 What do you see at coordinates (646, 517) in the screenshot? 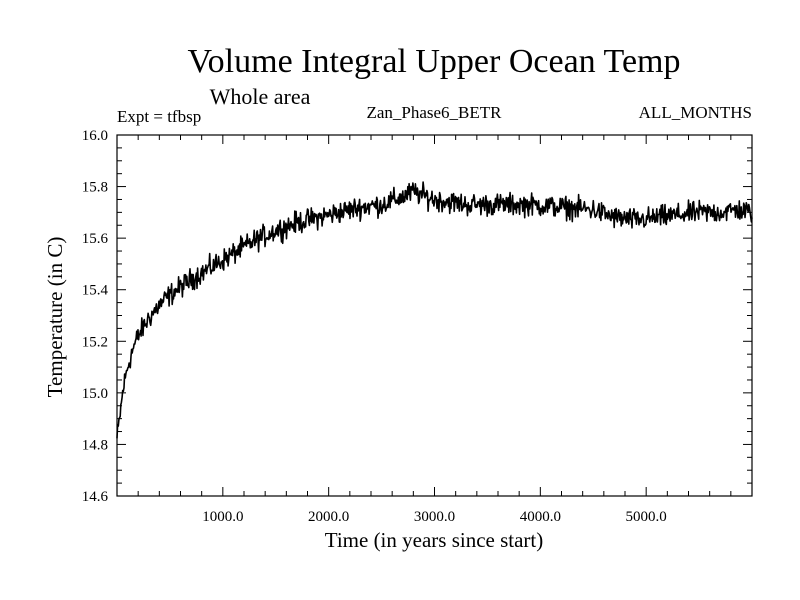
I see `x-tick-label: 5000.0` at bounding box center [646, 517].